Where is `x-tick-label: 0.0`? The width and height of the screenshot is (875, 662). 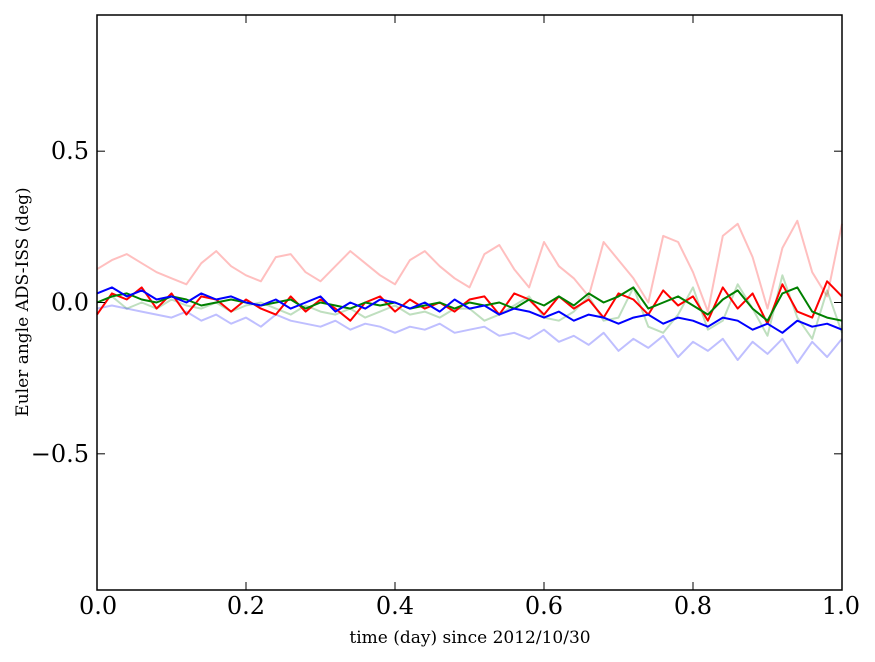
x-tick-label: 0.0 is located at coordinates (98, 606).